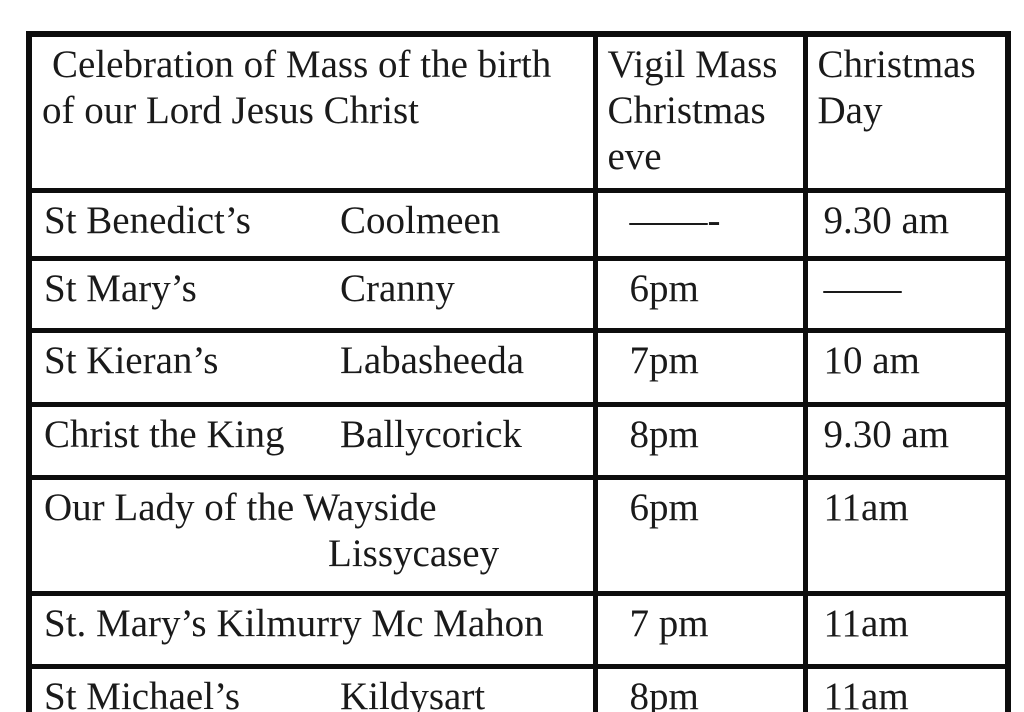 This screenshot has height=712, width=1024. I want to click on table-row: Christ the King Ballycorick 8pm 9.30 am, so click(518, 441).